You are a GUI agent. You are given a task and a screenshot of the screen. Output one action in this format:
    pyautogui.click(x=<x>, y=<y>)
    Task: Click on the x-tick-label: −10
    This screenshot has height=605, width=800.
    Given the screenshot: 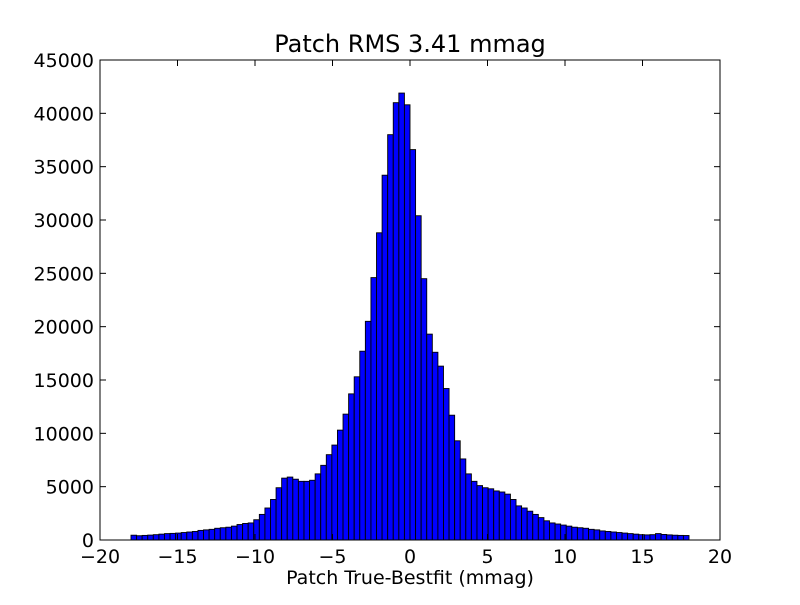 What is the action you would take?
    pyautogui.click(x=255, y=557)
    